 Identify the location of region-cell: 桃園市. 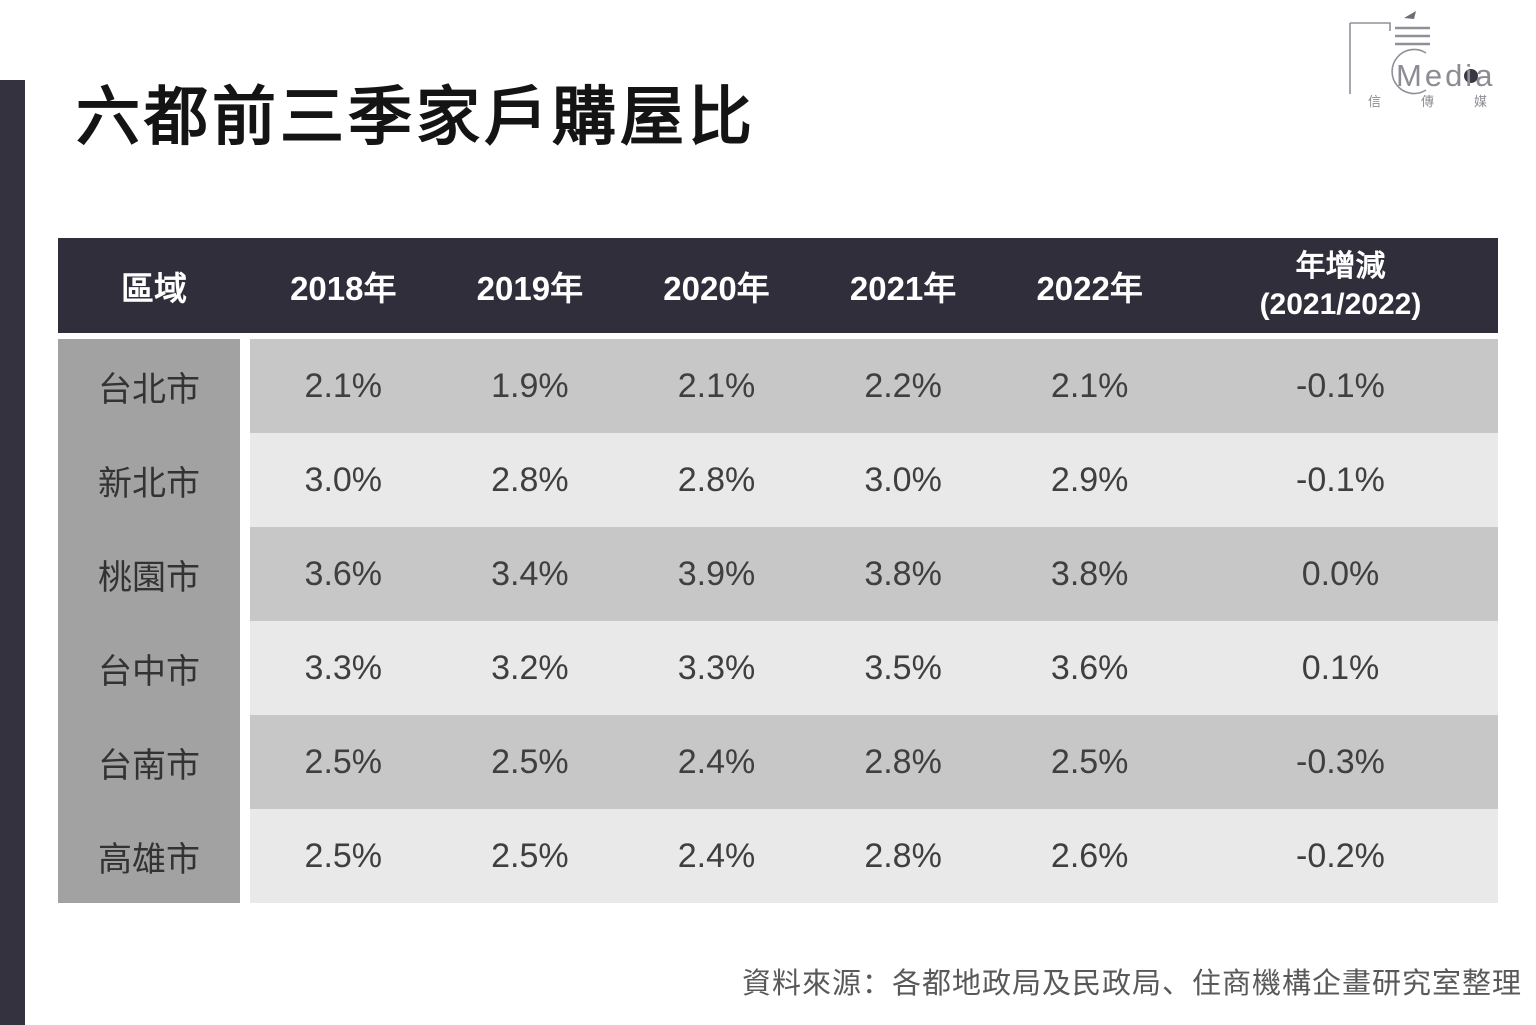
(149, 574).